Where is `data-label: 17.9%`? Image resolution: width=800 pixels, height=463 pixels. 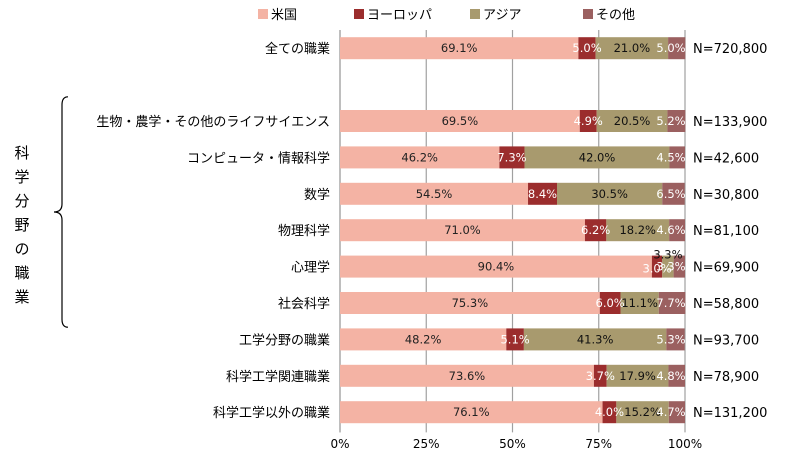 data-label: 17.9% is located at coordinates (637, 376).